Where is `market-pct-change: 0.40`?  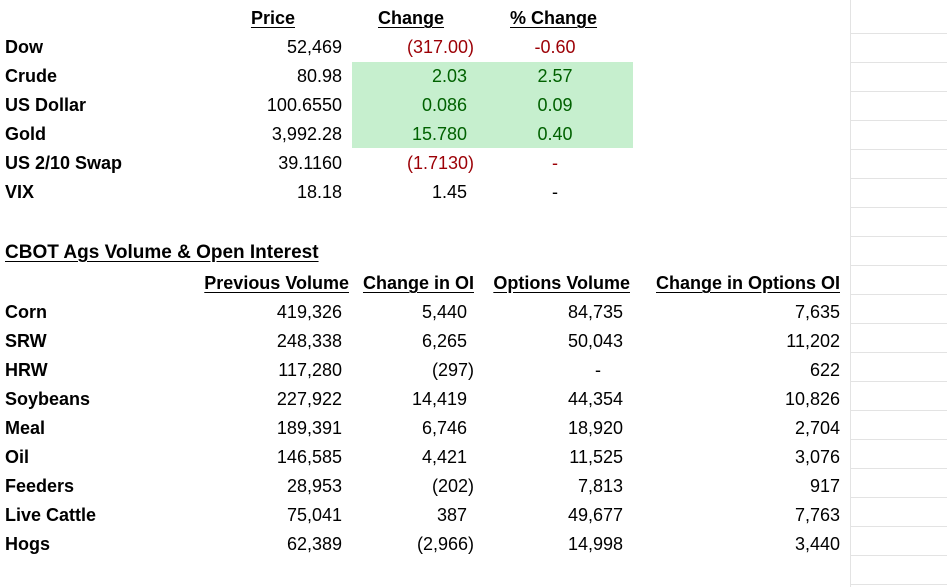
market-pct-change: 0.40 is located at coordinates (555, 134).